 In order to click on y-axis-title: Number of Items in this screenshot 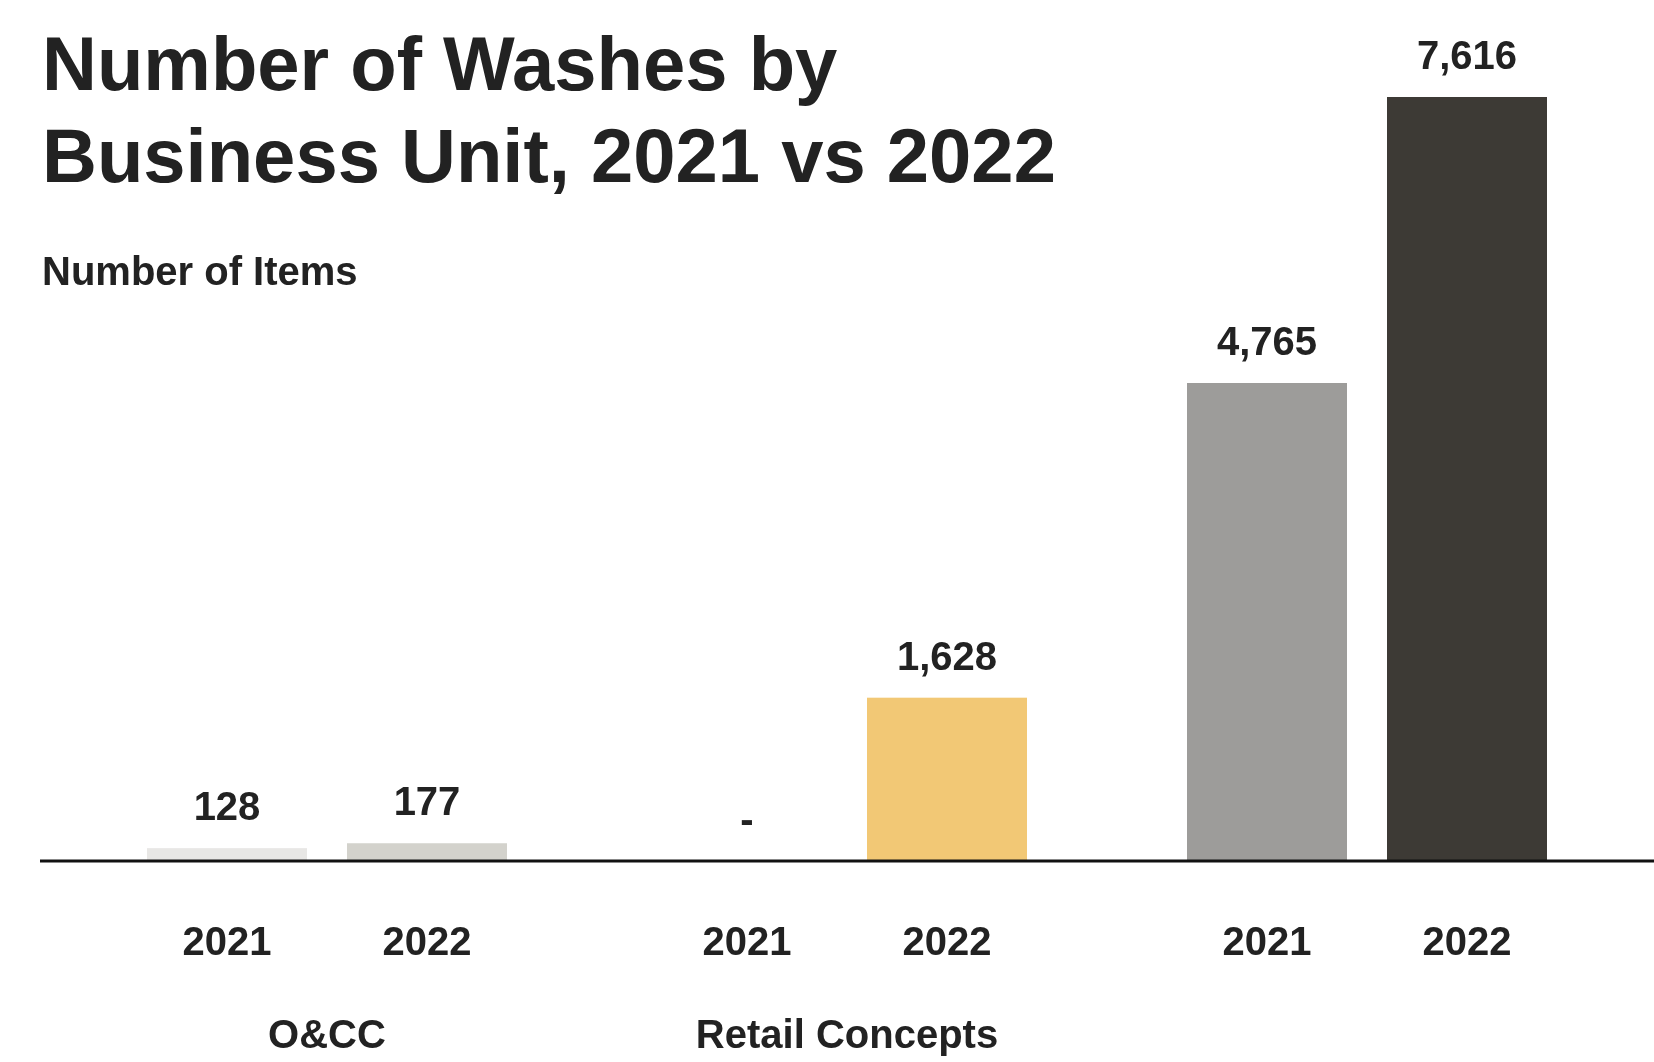, I will do `click(200, 271)`.